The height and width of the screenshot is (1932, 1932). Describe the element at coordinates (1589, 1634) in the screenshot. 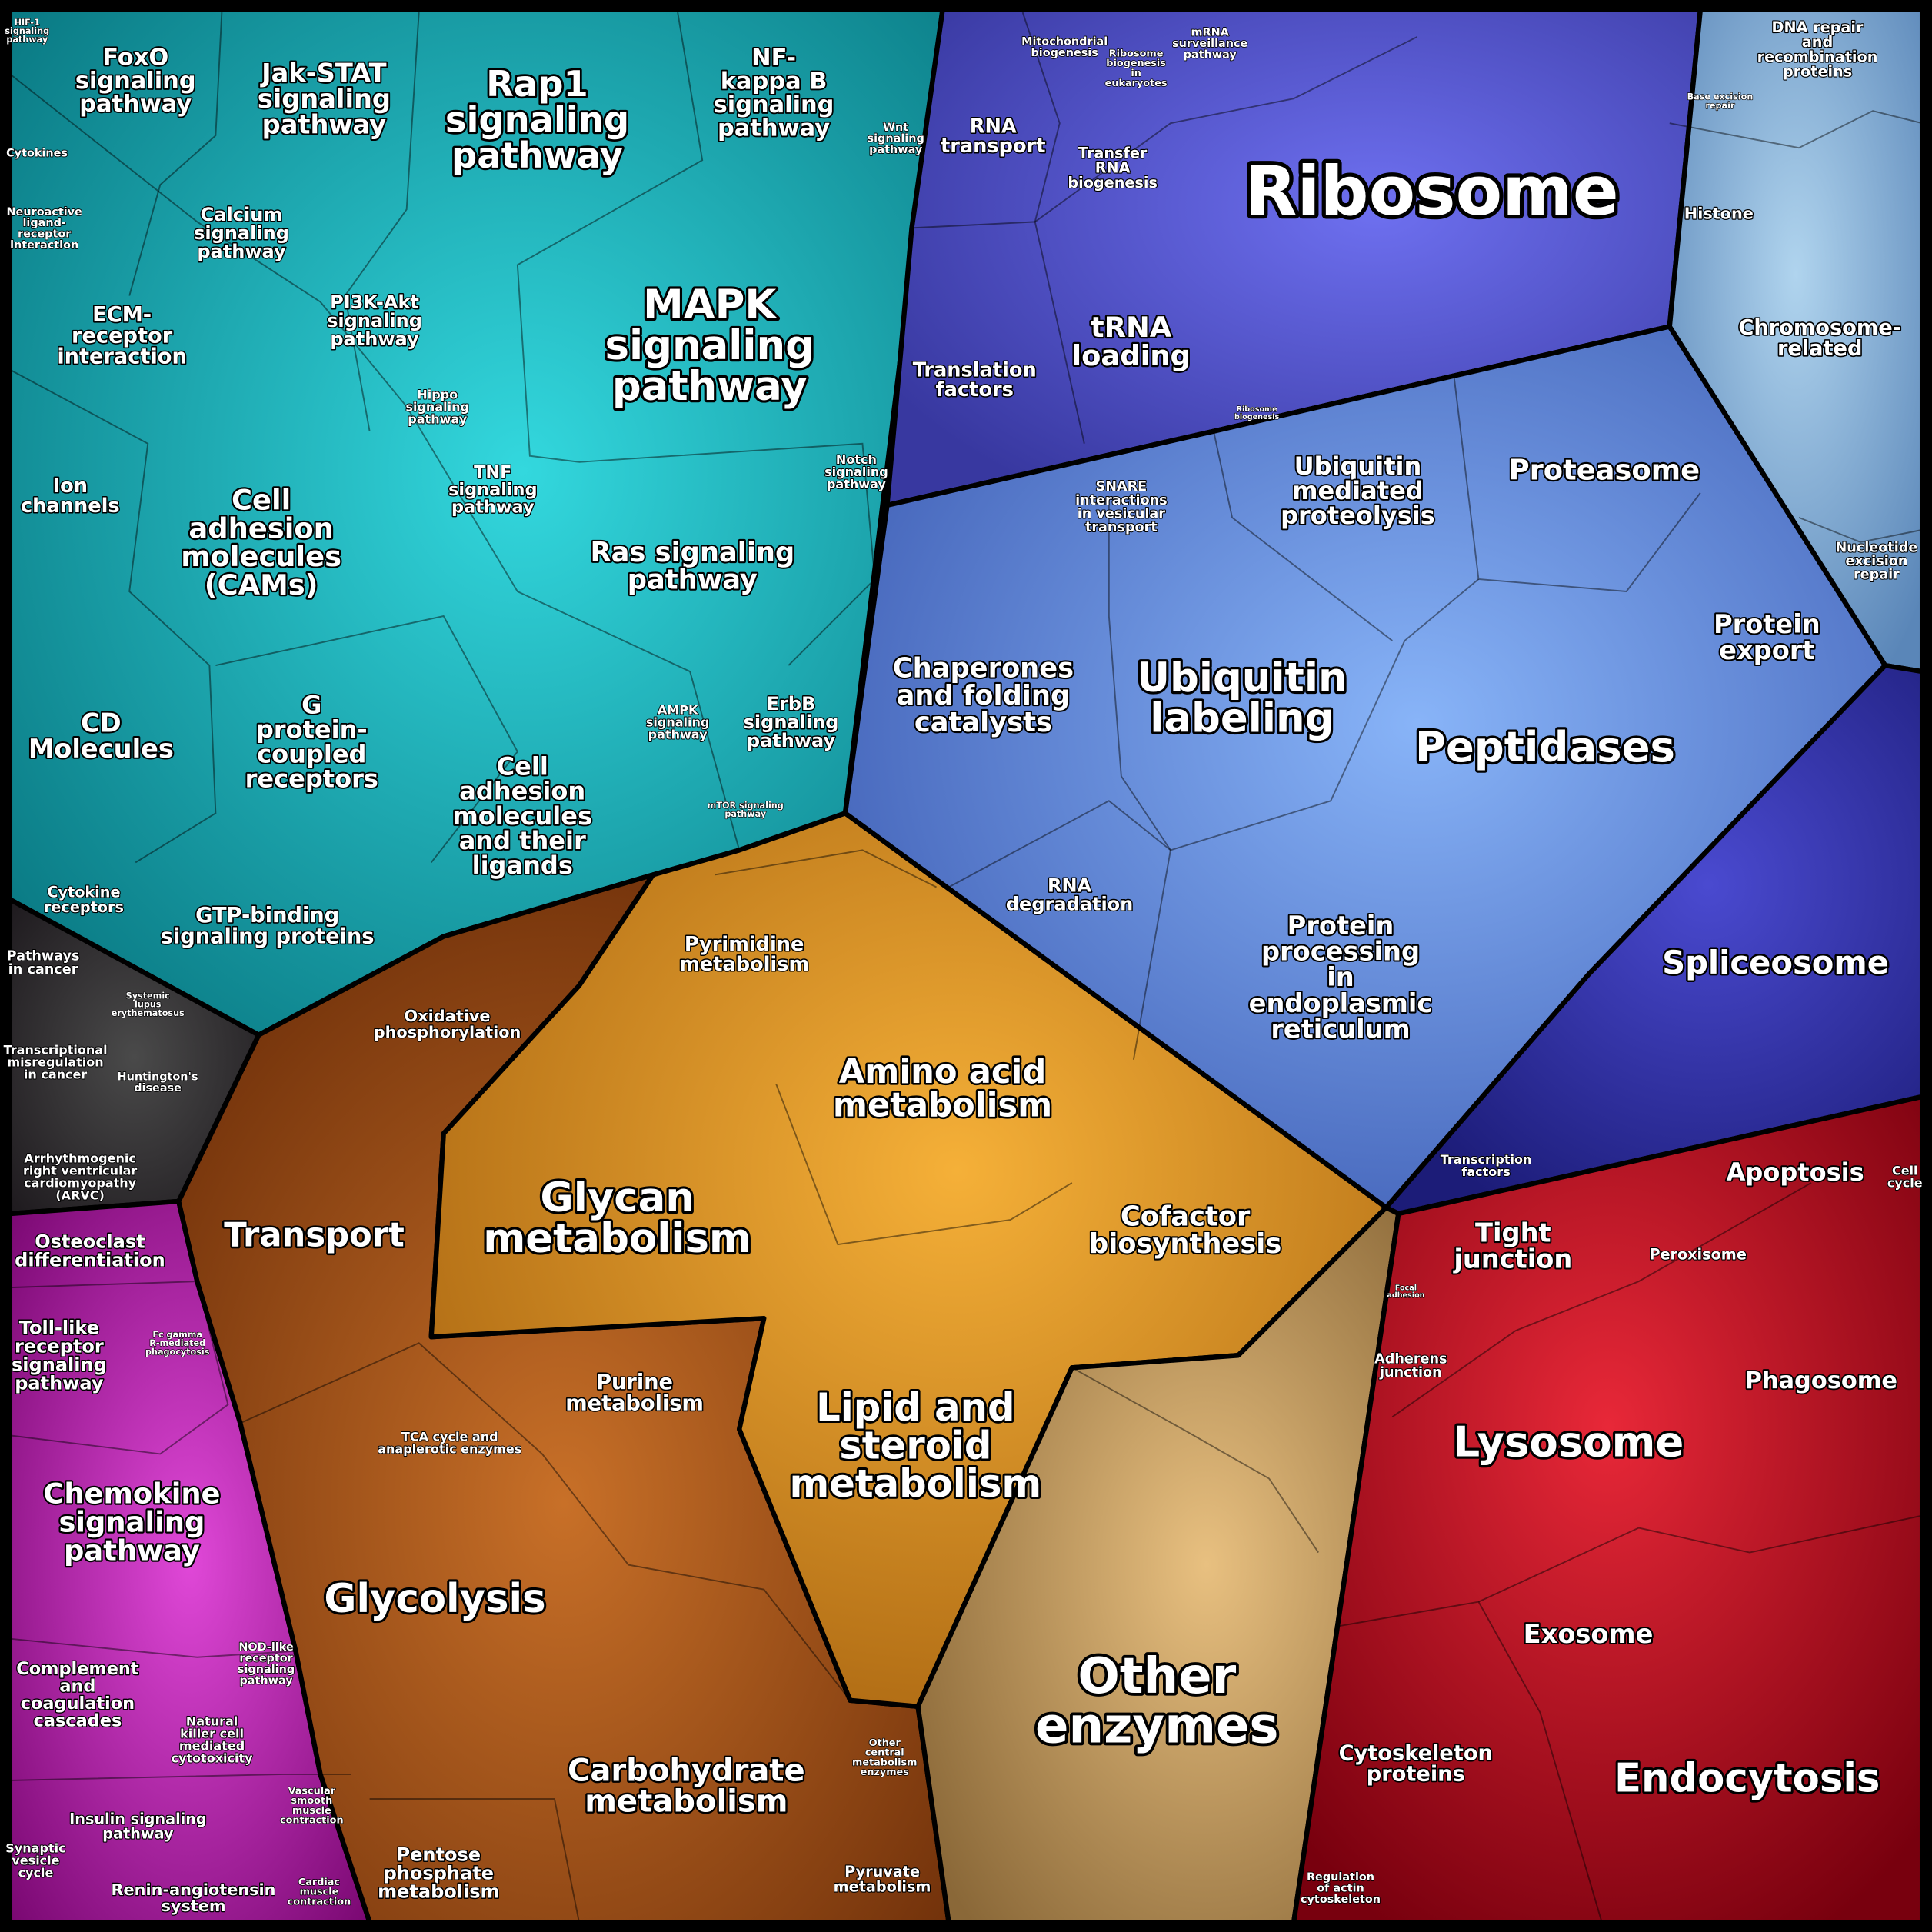

I see `region-label: Exosome` at that location.